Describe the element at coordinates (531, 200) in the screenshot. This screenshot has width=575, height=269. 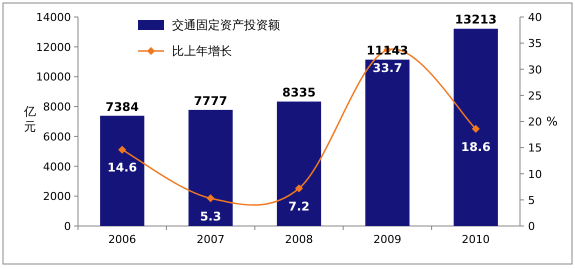
I see `y2-tick-label: 5` at that location.